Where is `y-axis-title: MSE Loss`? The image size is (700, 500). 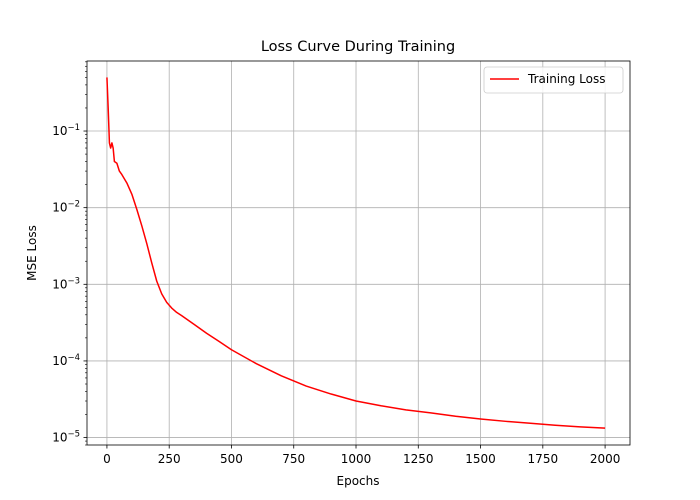 y-axis-title: MSE Loss is located at coordinates (32, 253).